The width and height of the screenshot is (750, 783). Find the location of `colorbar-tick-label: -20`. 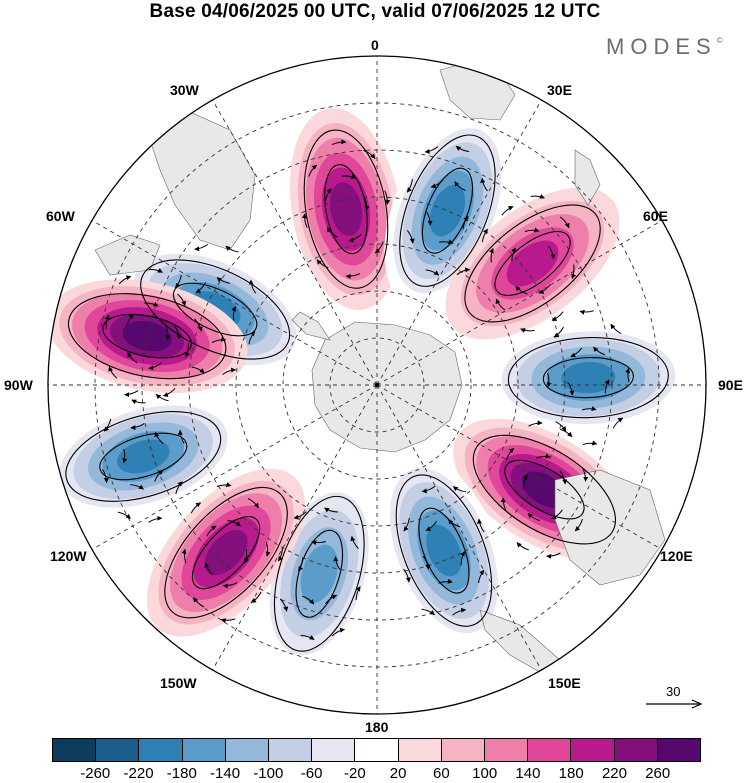

colorbar-tick-label: -20 is located at coordinates (355, 773).